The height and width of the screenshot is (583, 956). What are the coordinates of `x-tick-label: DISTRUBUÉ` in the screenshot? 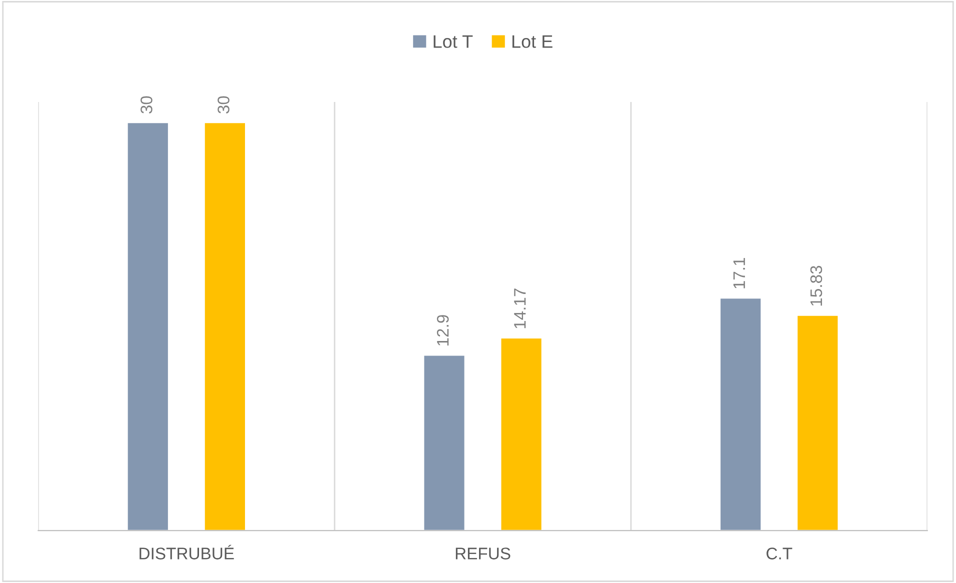 It's located at (187, 552).